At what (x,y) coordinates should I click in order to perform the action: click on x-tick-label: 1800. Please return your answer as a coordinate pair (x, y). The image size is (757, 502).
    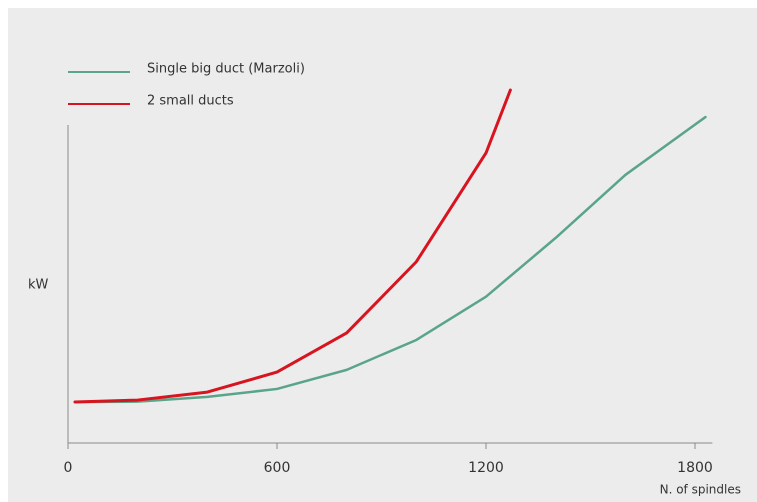
    Looking at the image, I should click on (695, 468).